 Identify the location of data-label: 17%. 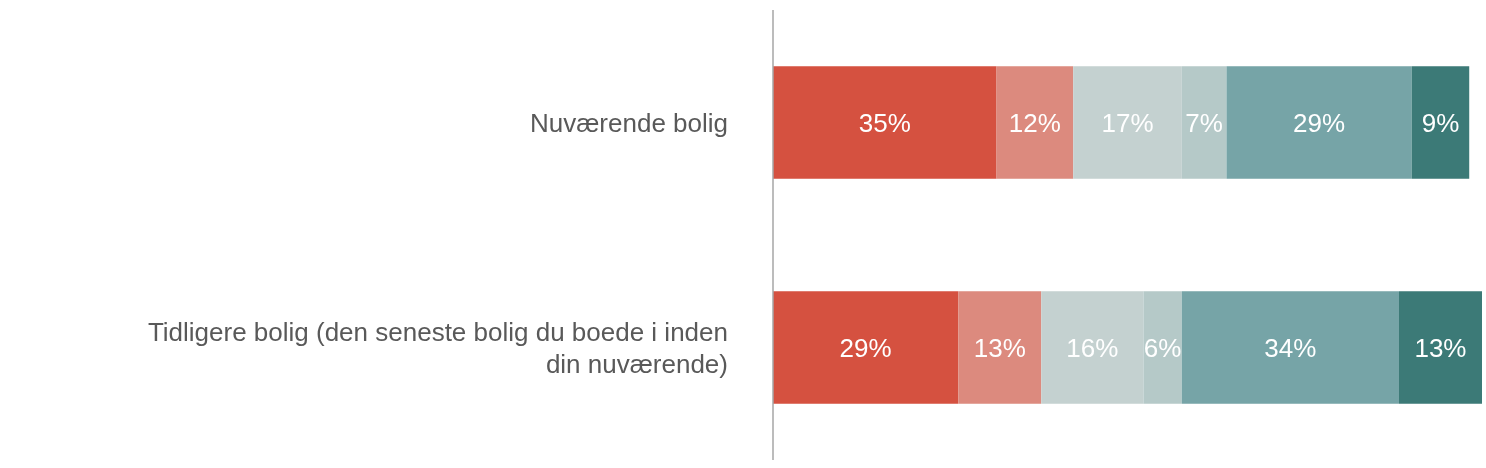
(1127, 122).